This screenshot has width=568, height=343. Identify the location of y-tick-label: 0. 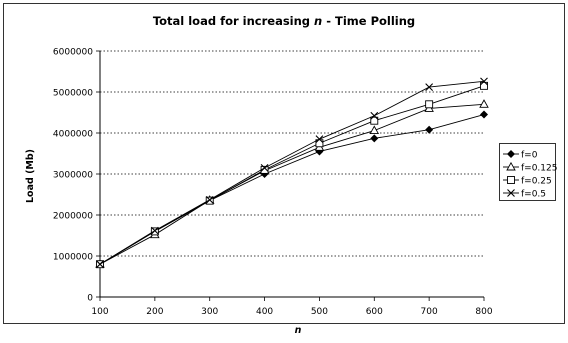
(90, 299).